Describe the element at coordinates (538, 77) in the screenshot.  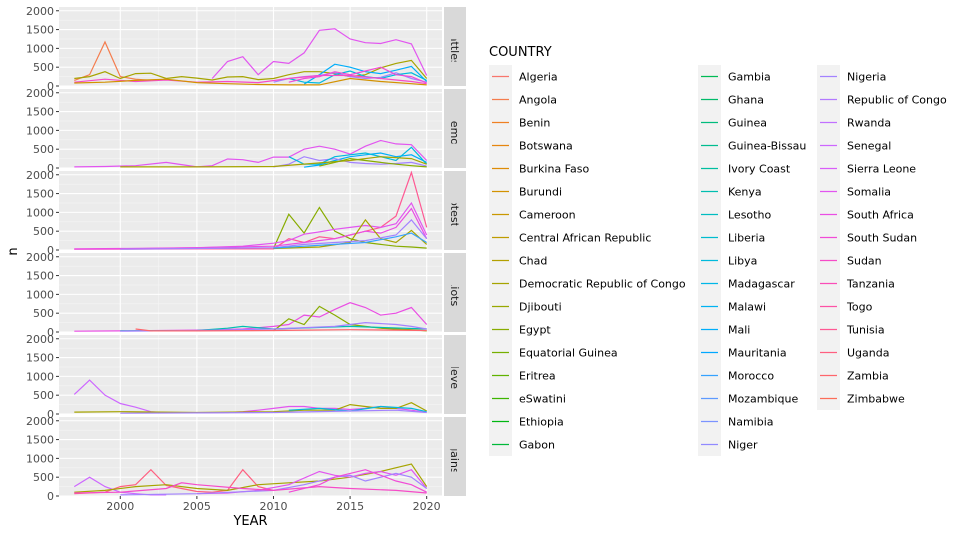
I see `legend-label: Algeria` at that location.